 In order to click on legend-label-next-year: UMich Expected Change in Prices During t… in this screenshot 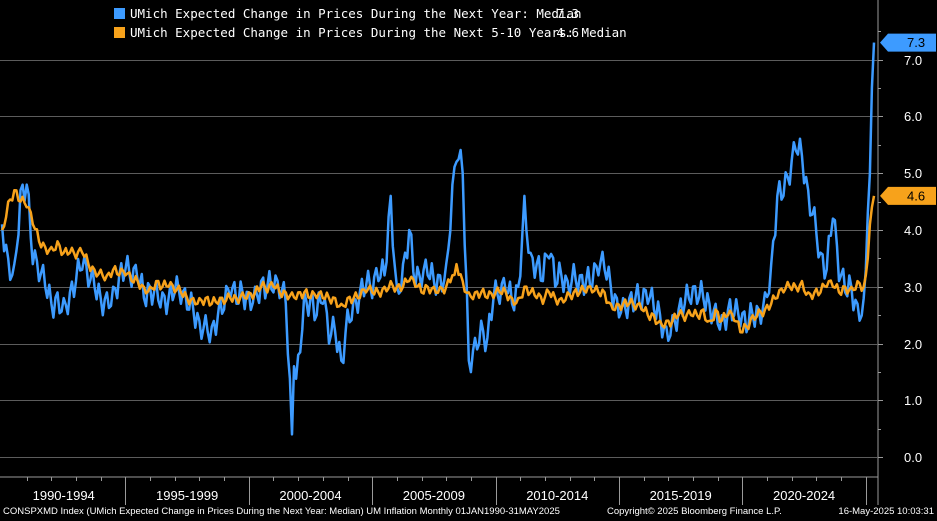, I will do `click(356, 13)`.